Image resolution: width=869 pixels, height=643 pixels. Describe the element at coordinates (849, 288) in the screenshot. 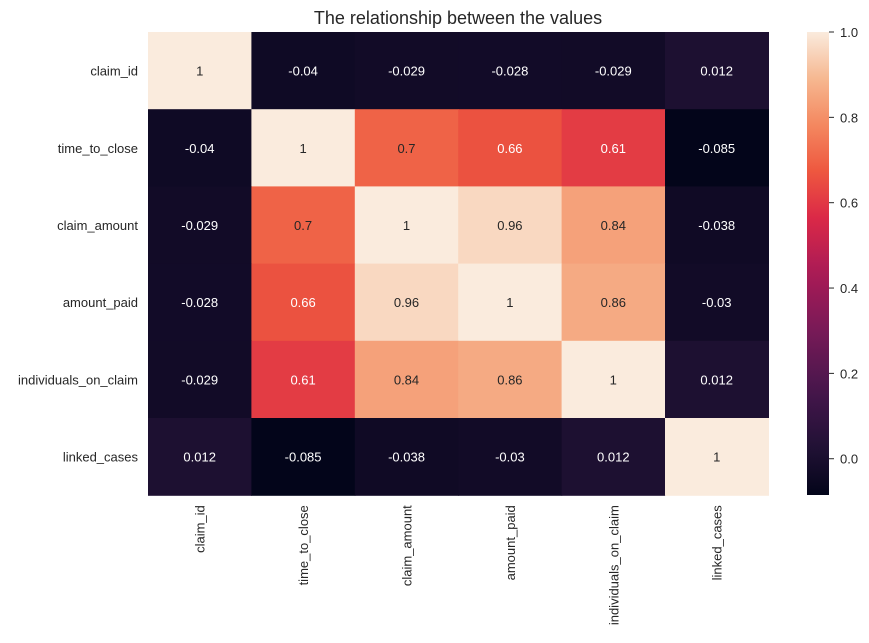

I see `colorbar-tick-label: 0.4` at that location.